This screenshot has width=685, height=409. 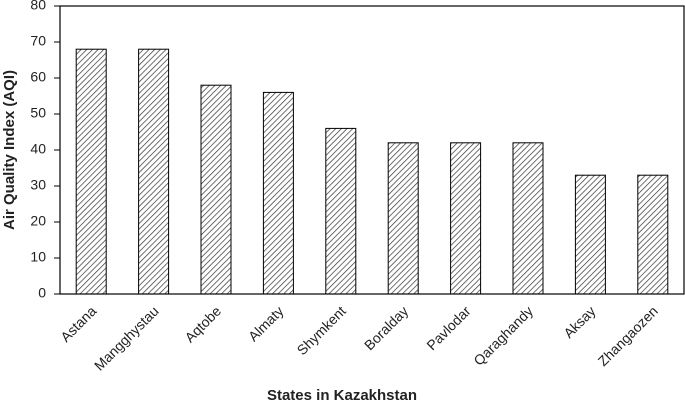 I want to click on x-tick-label: Aksay, so click(x=579, y=322).